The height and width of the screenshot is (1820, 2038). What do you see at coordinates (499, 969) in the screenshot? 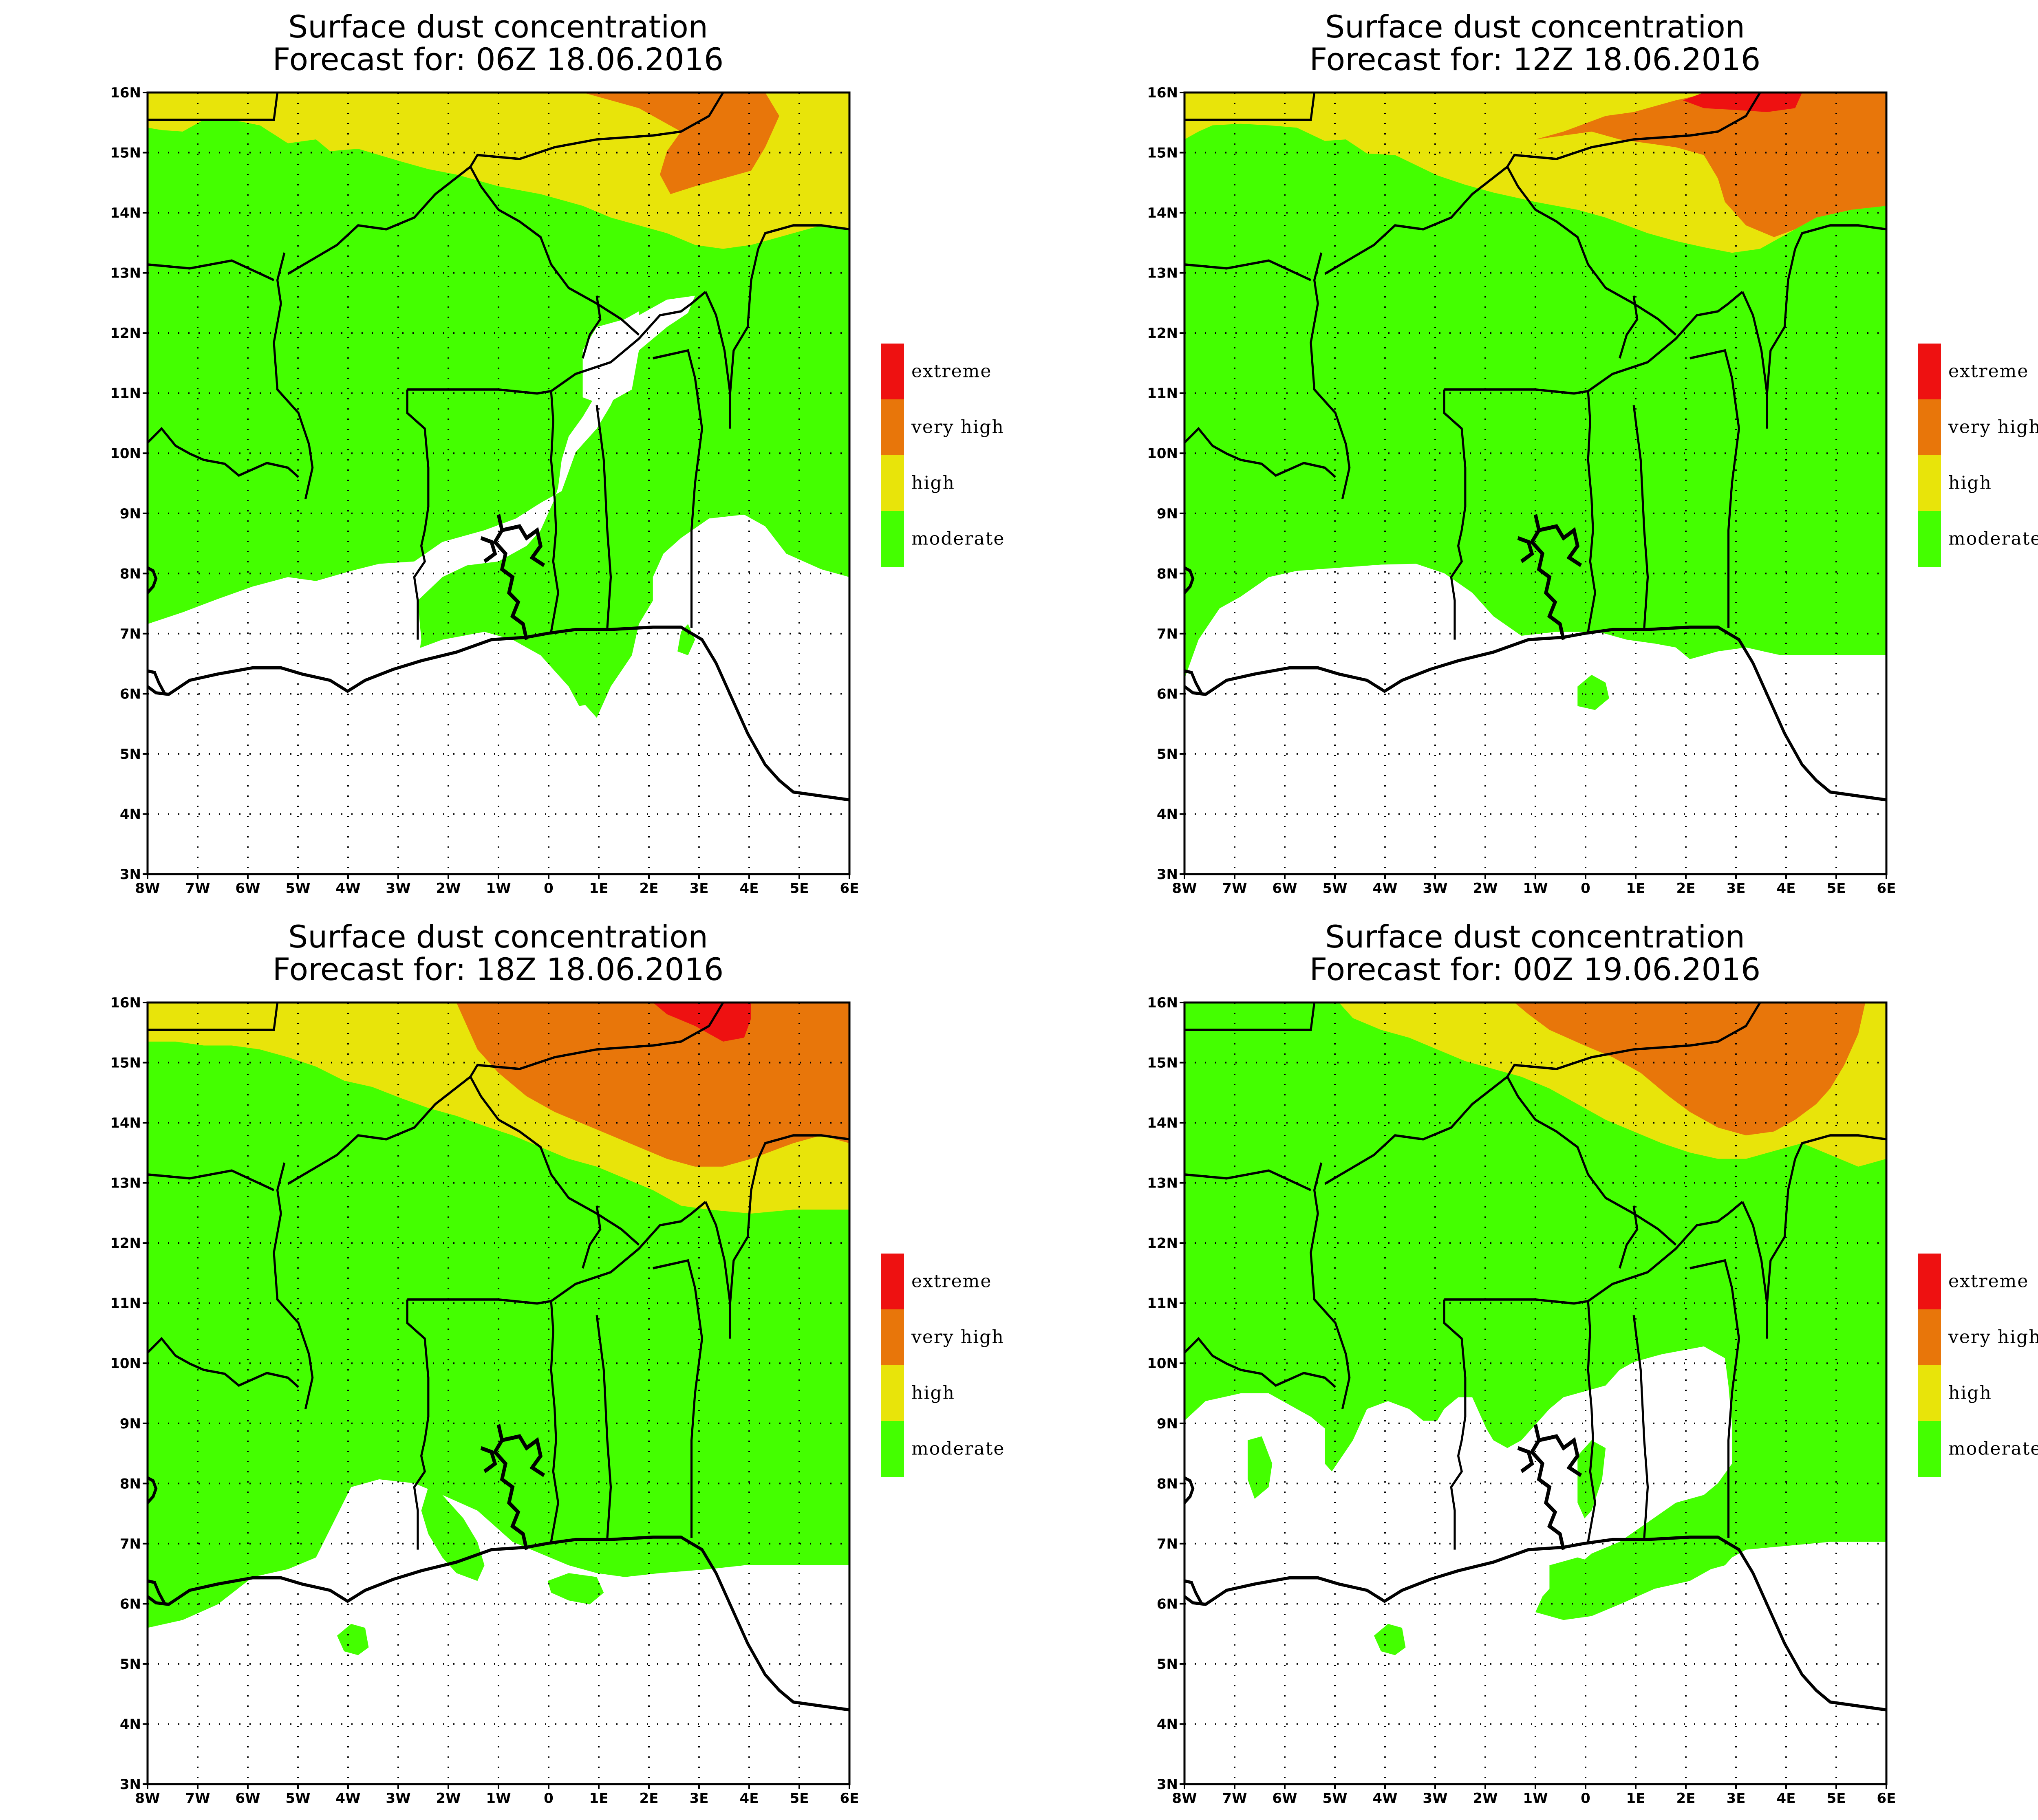
I see `panel-subtitle: Forecast for: 18Z 18.06.2016` at bounding box center [499, 969].